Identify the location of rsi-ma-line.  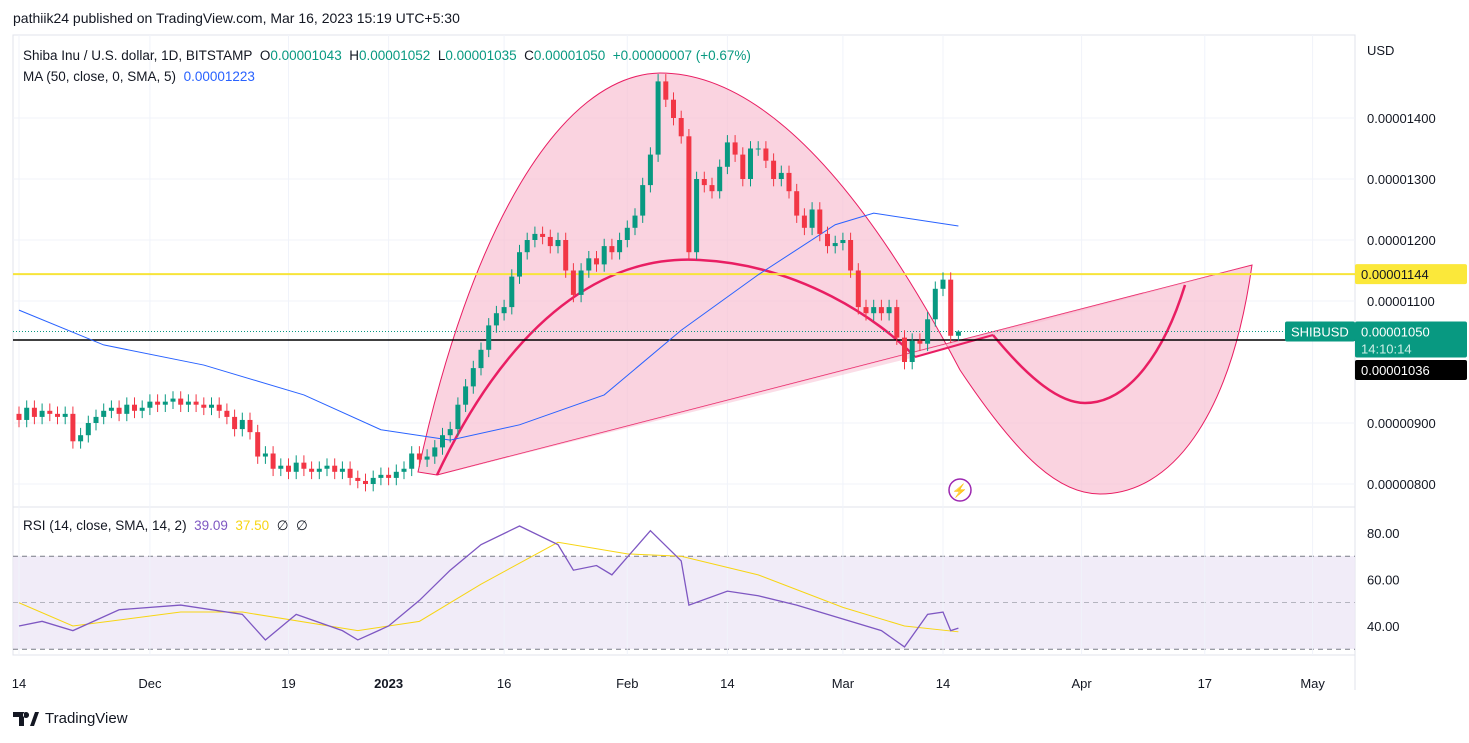
(488, 587).